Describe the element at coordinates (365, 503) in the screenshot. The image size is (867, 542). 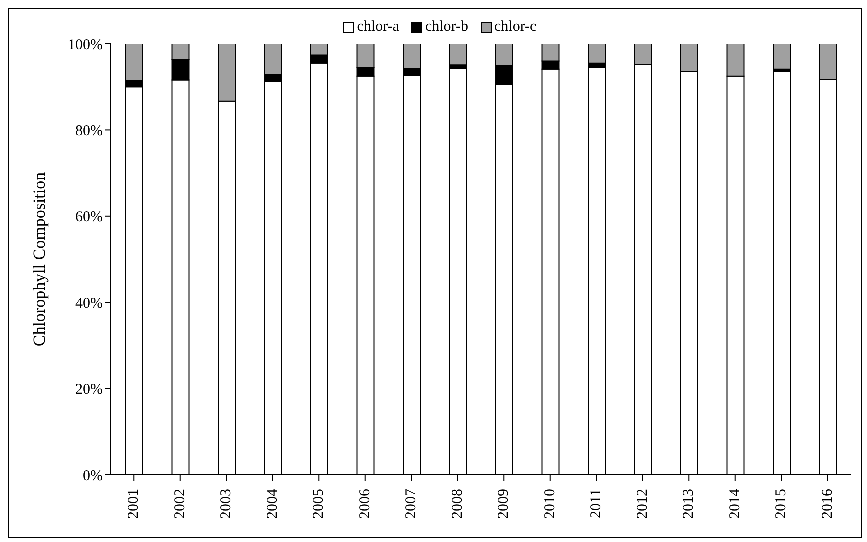
I see `x-tick-label: 2006` at that location.